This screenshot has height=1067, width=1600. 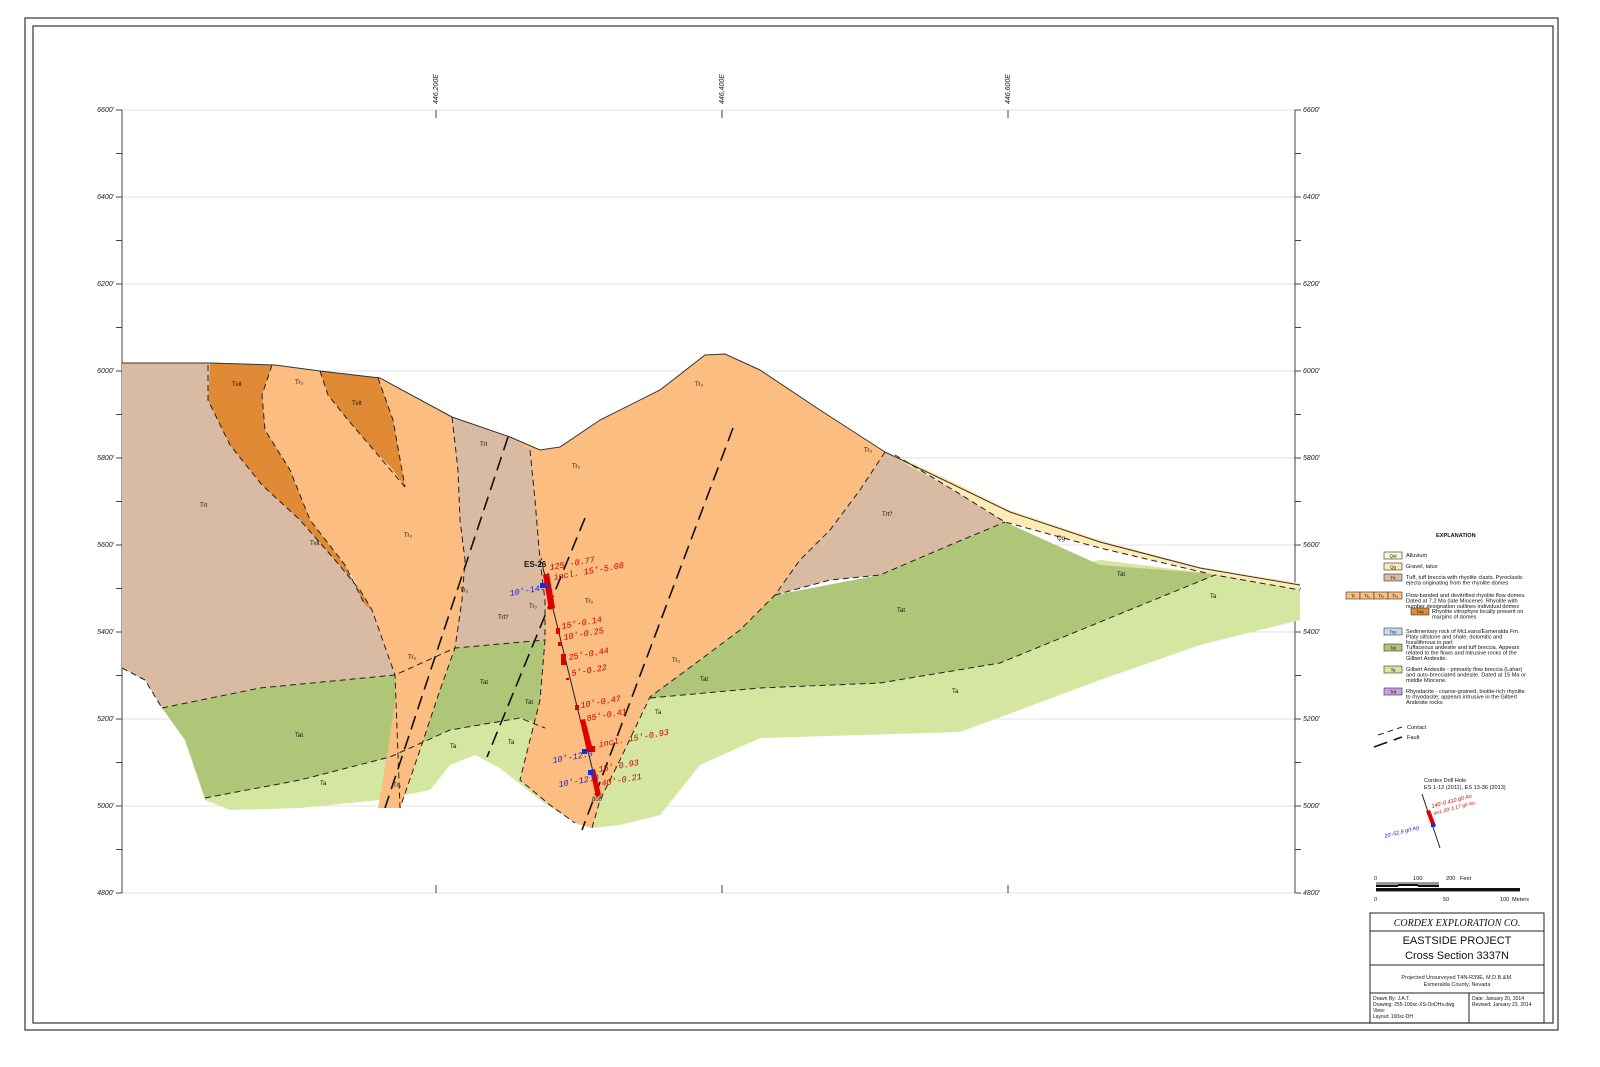 What do you see at coordinates (1426, 681) in the screenshot?
I see `legend-description: middle Miocene.` at bounding box center [1426, 681].